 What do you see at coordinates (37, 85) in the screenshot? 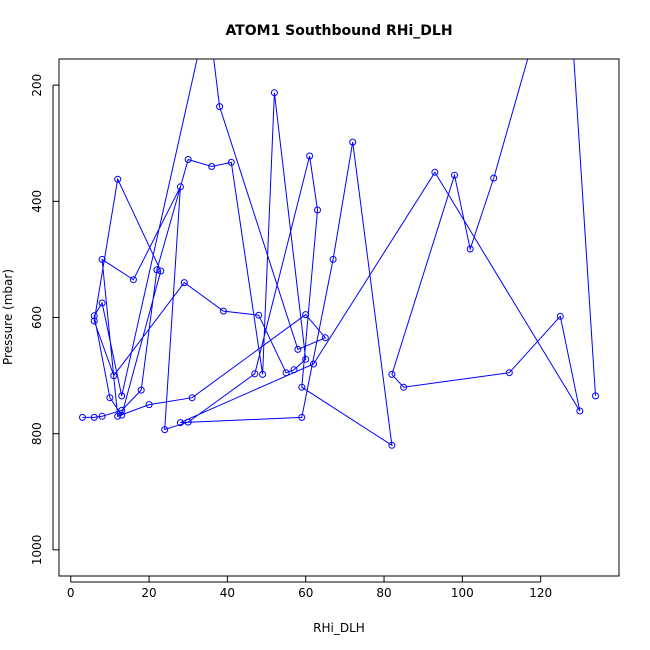
I see `y-tick-label: 200` at bounding box center [37, 85].